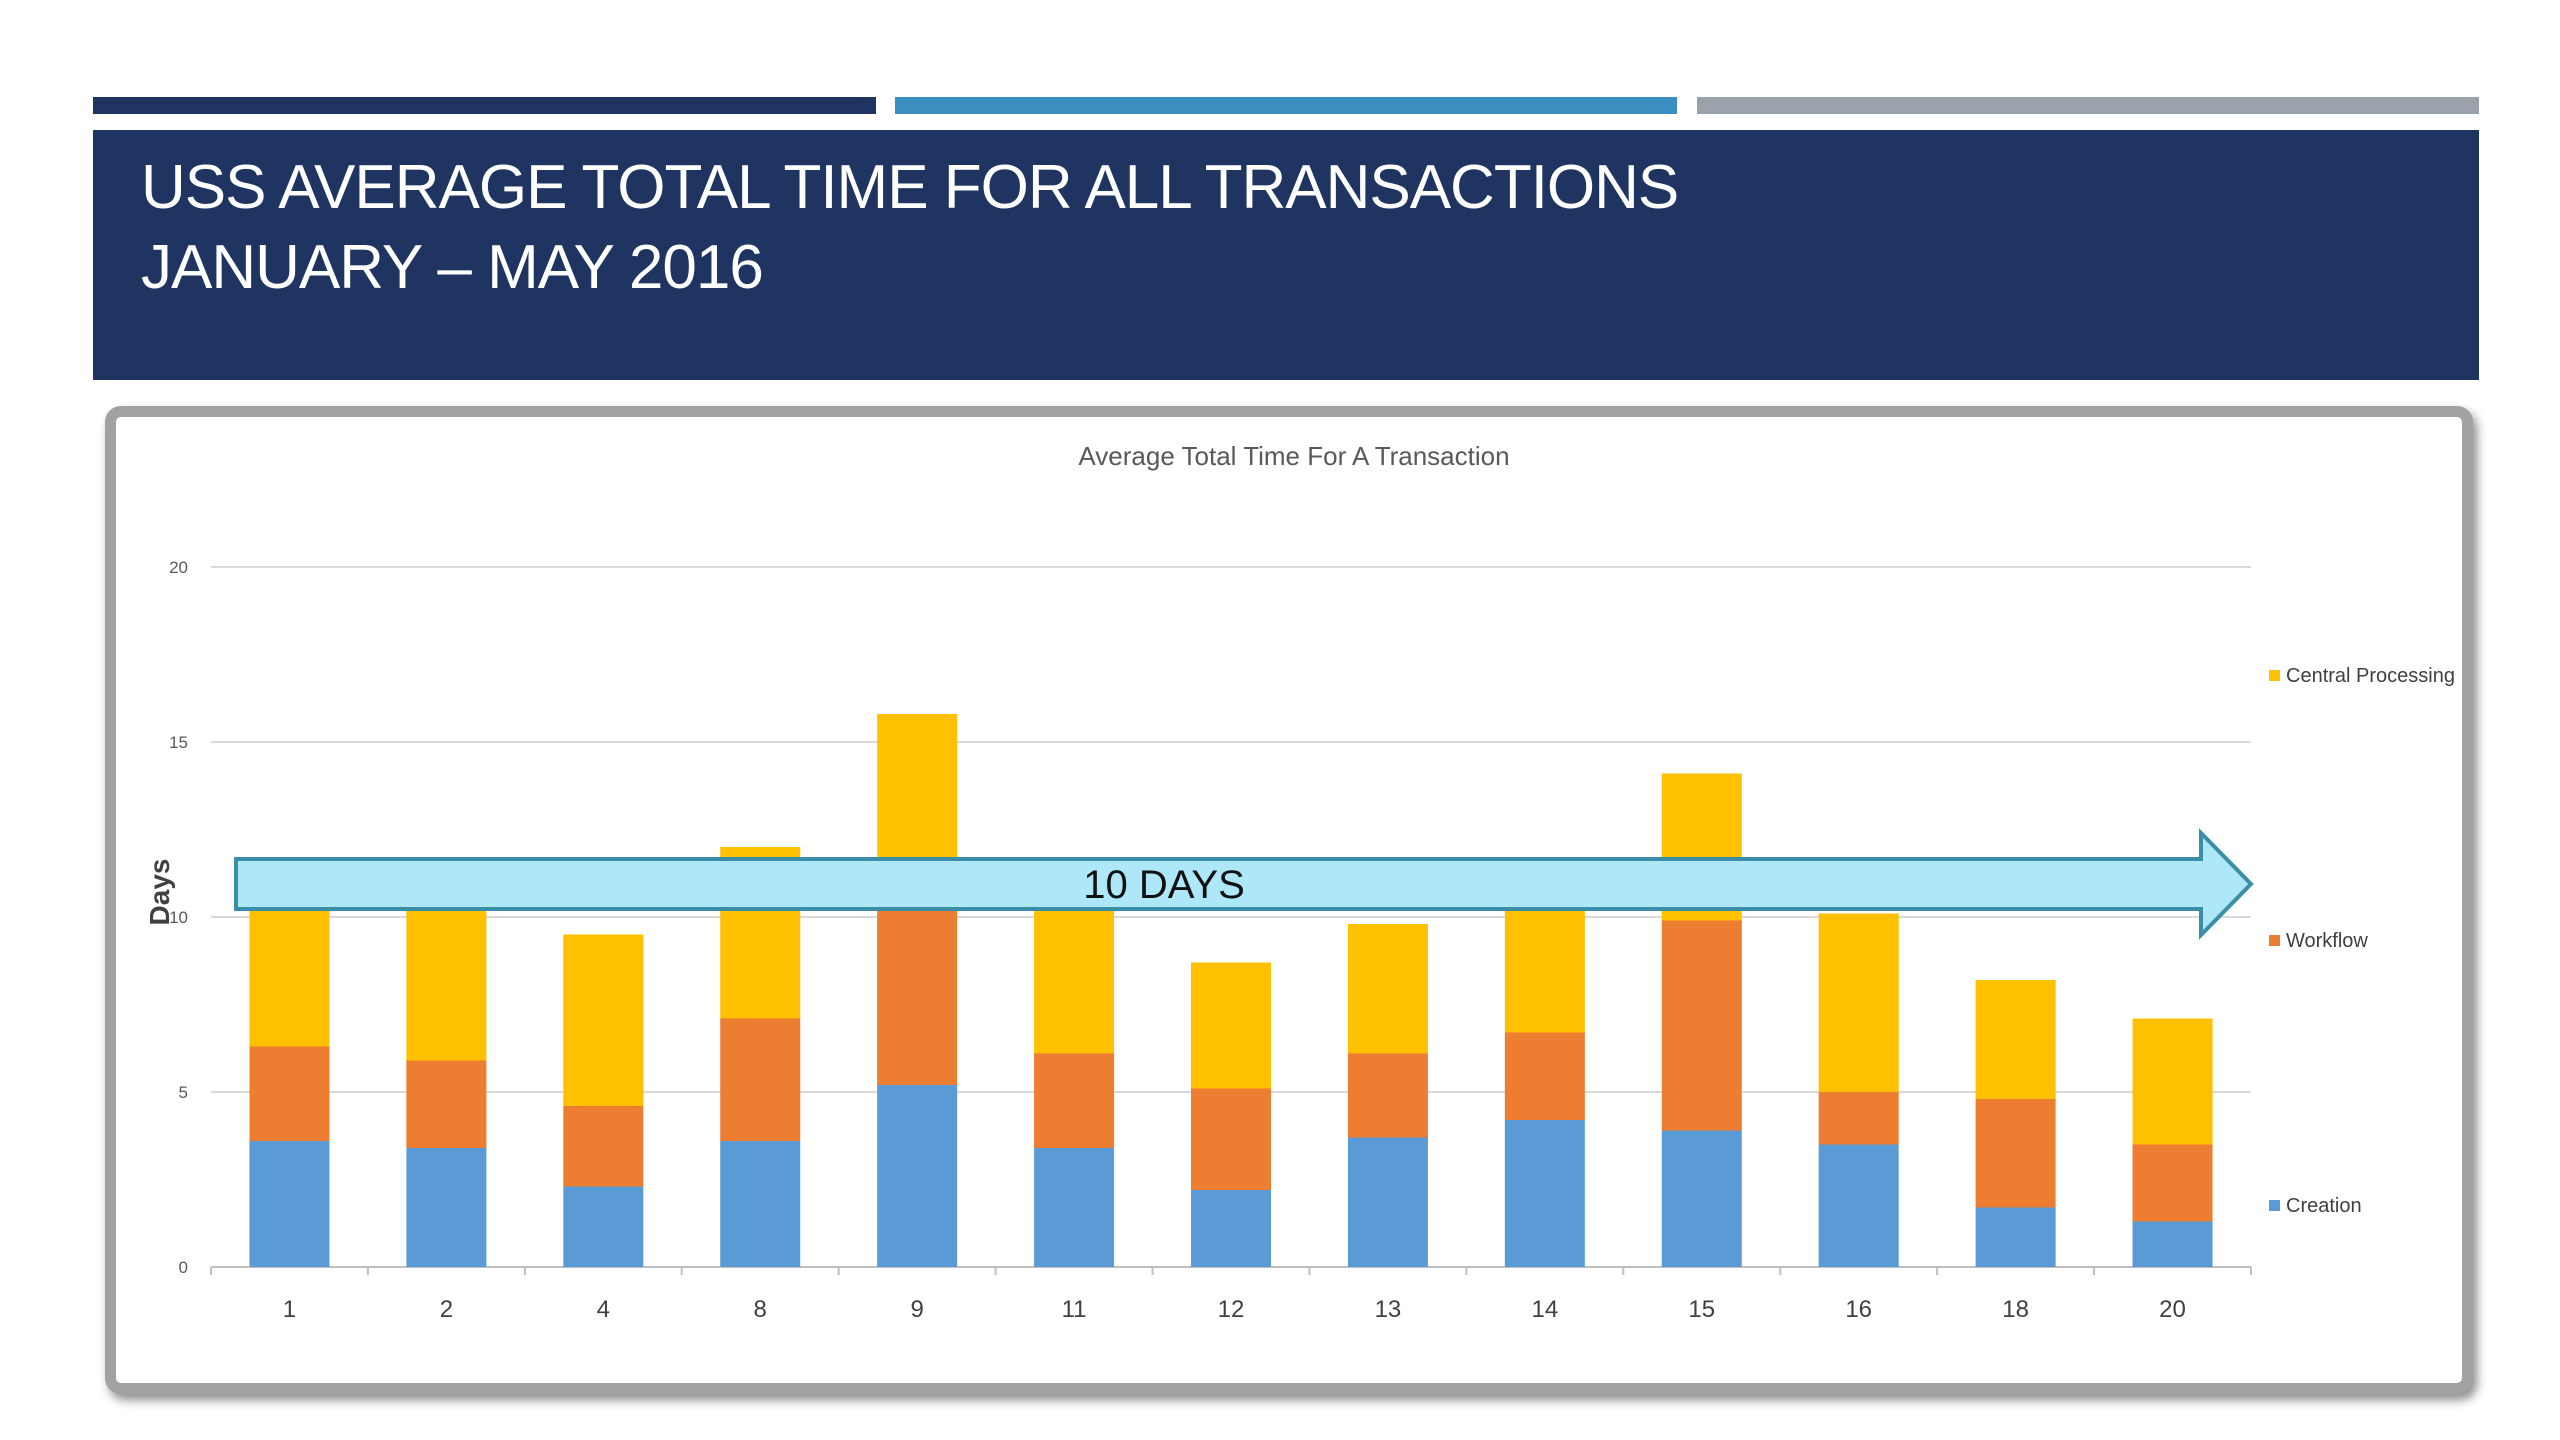 Image resolution: width=2560 pixels, height=1440 pixels. I want to click on x-tick-label: 2, so click(446, 1309).